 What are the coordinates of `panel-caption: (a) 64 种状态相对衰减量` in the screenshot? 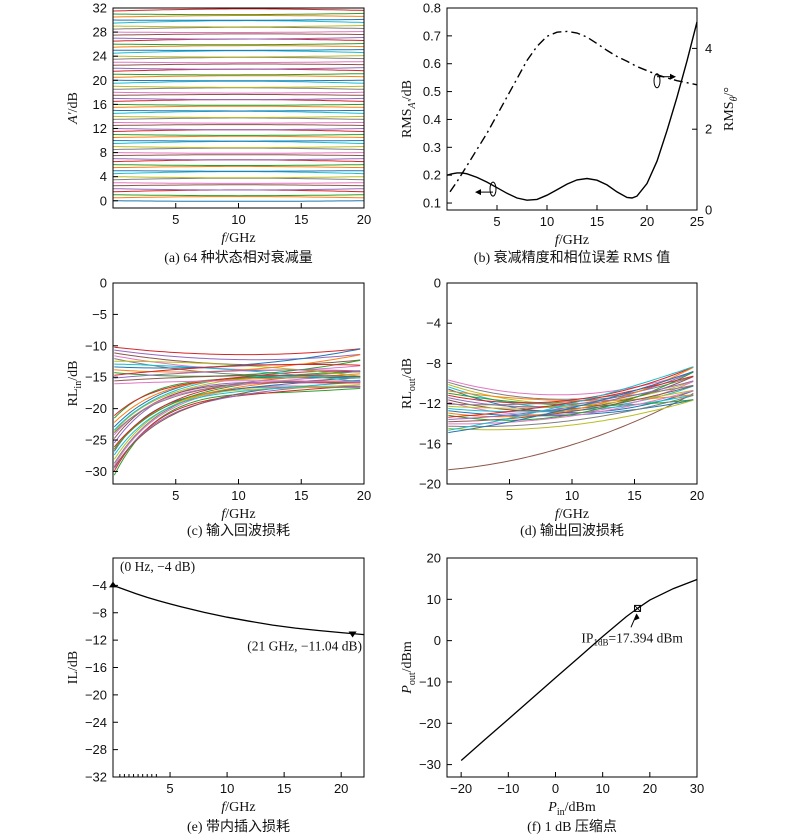 It's located at (238, 257).